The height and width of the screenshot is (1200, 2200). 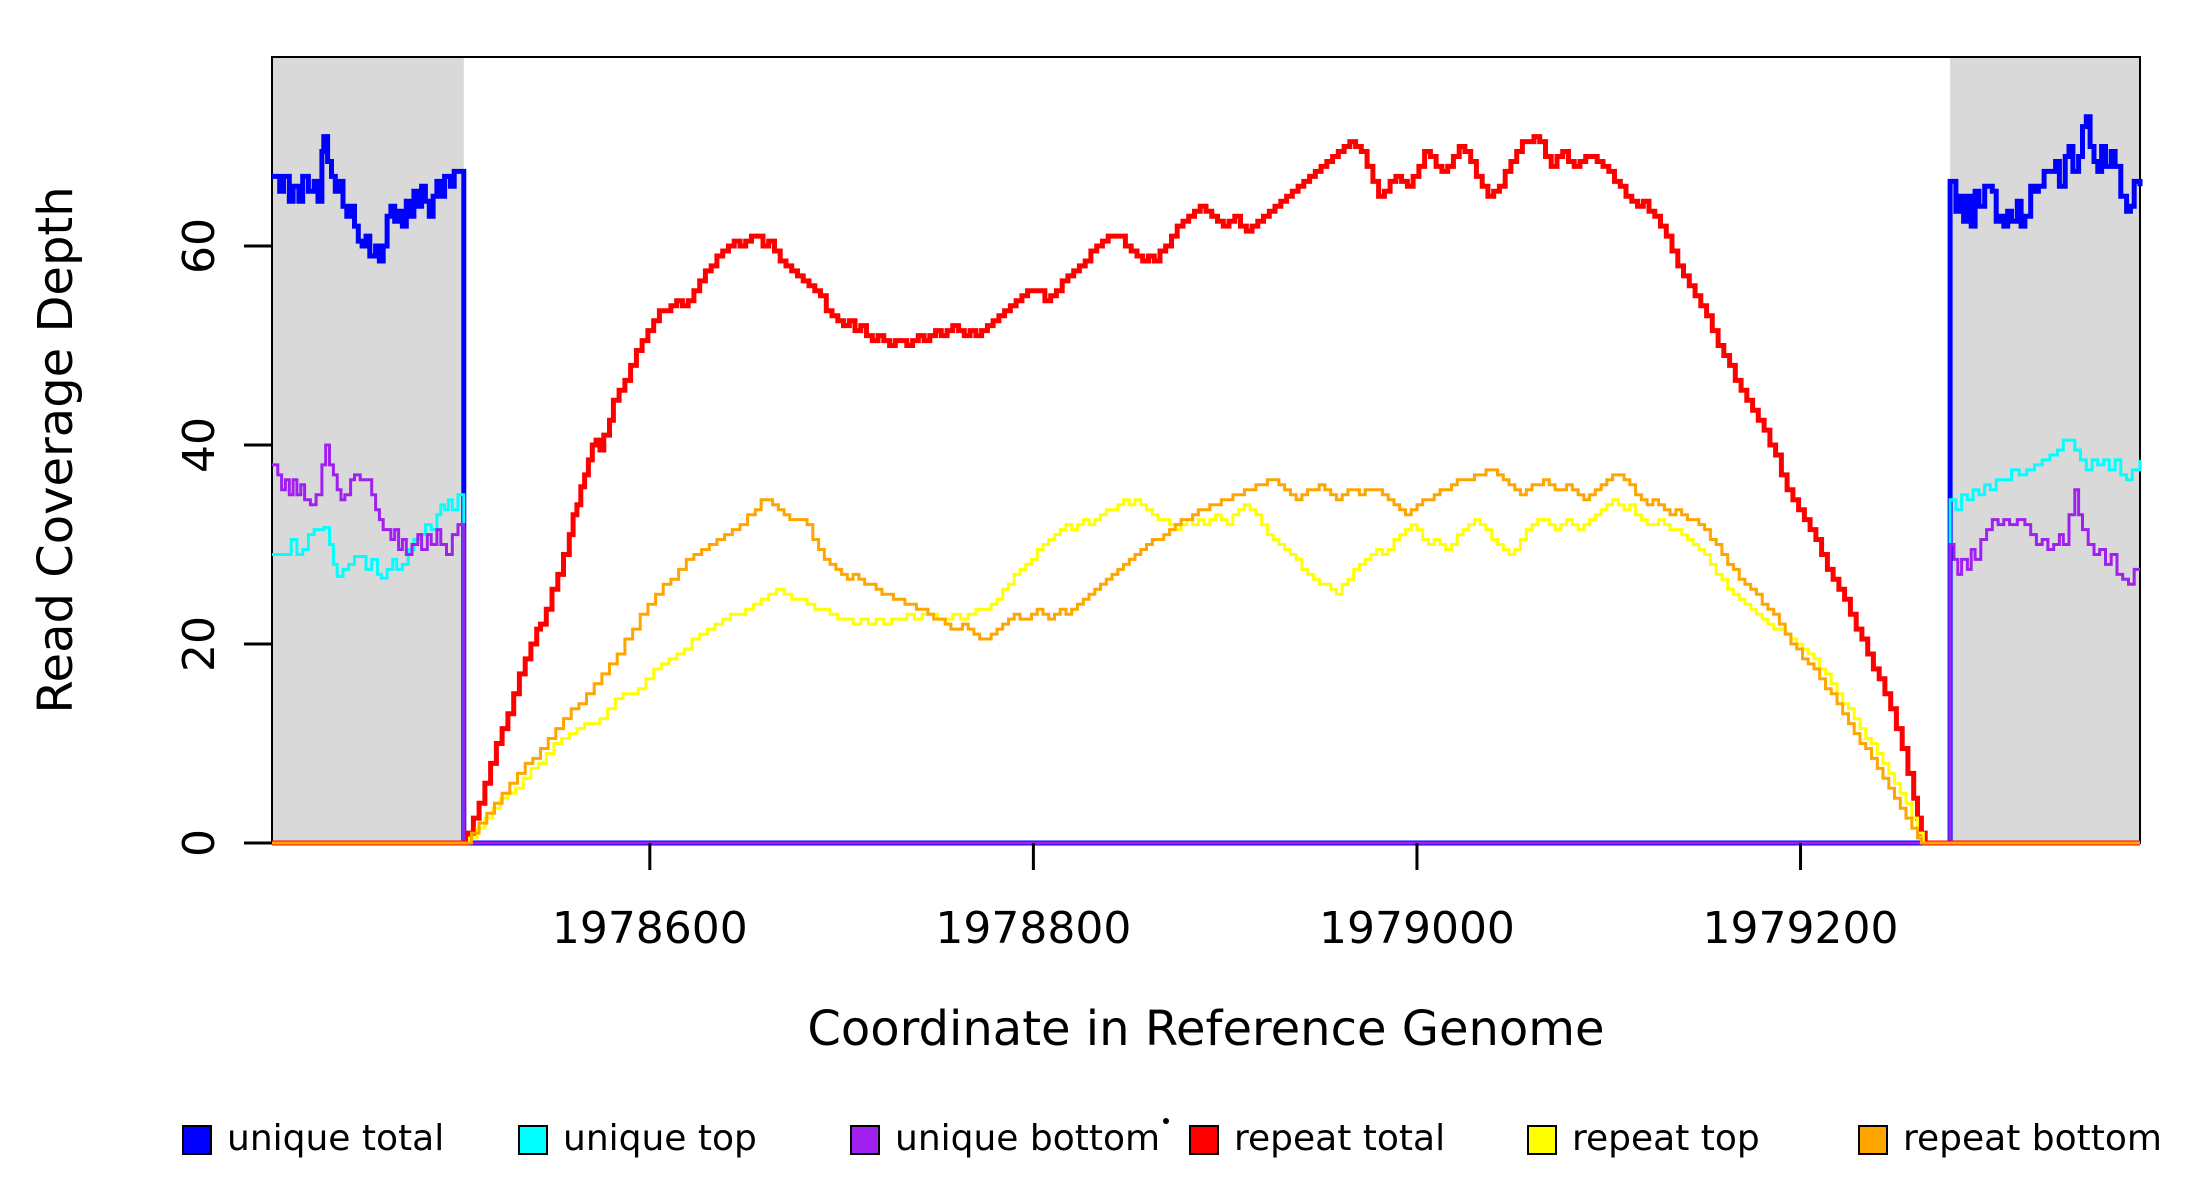 I want to click on legend-swatch-repeat-total, so click(x=1204, y=1140).